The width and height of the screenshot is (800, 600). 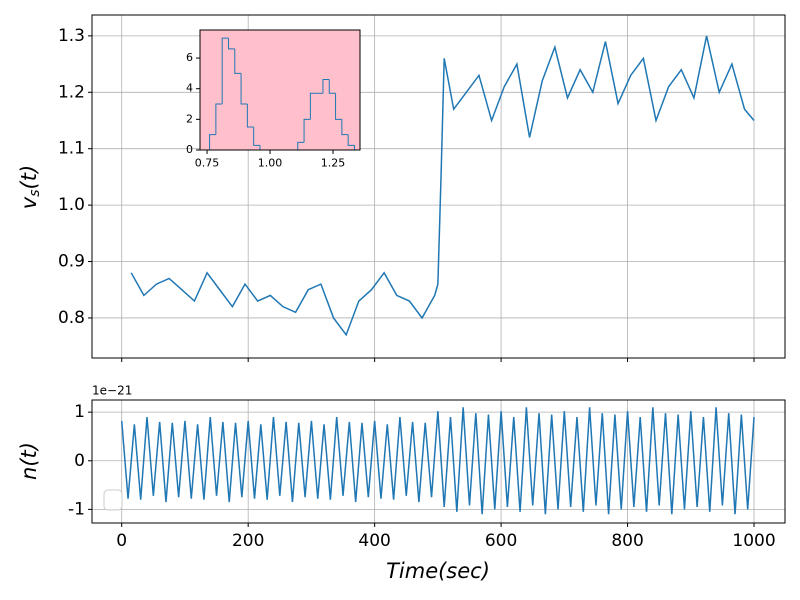 I want to click on y-tick-label: 2, so click(x=189, y=118).